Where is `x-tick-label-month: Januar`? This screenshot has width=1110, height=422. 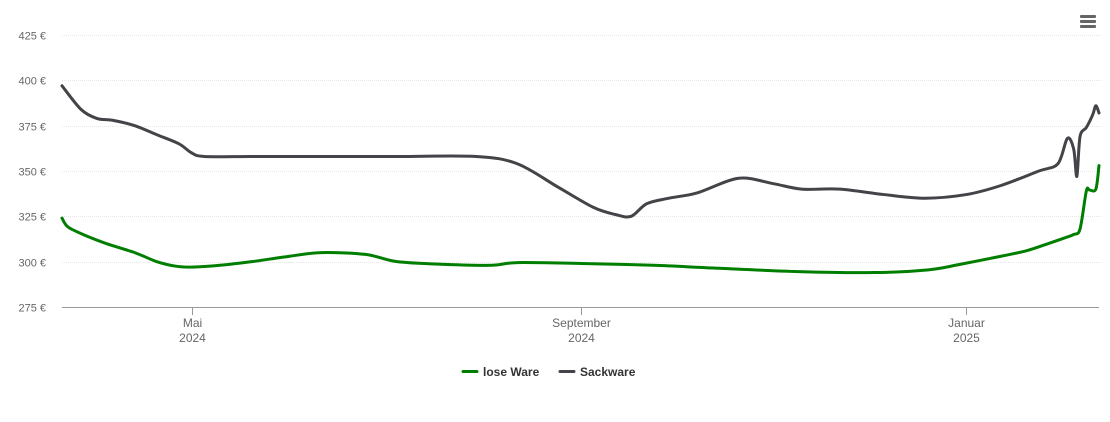 x-tick-label-month: Januar is located at coordinates (966, 323).